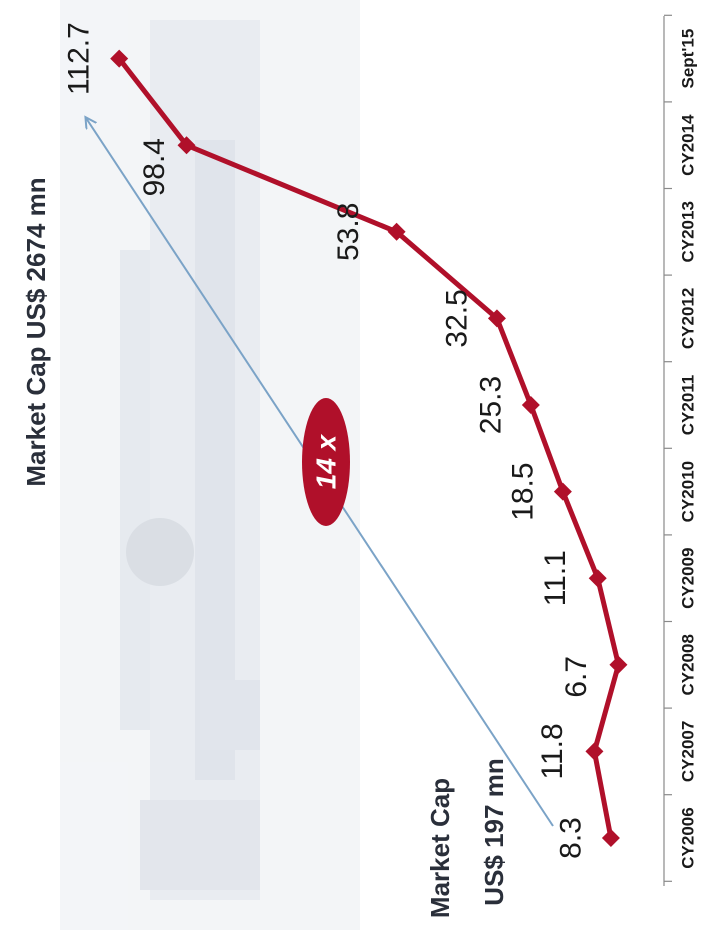 The width and height of the screenshot is (704, 936). Describe the element at coordinates (688, 751) in the screenshot. I see `category-label: CY2007` at that location.